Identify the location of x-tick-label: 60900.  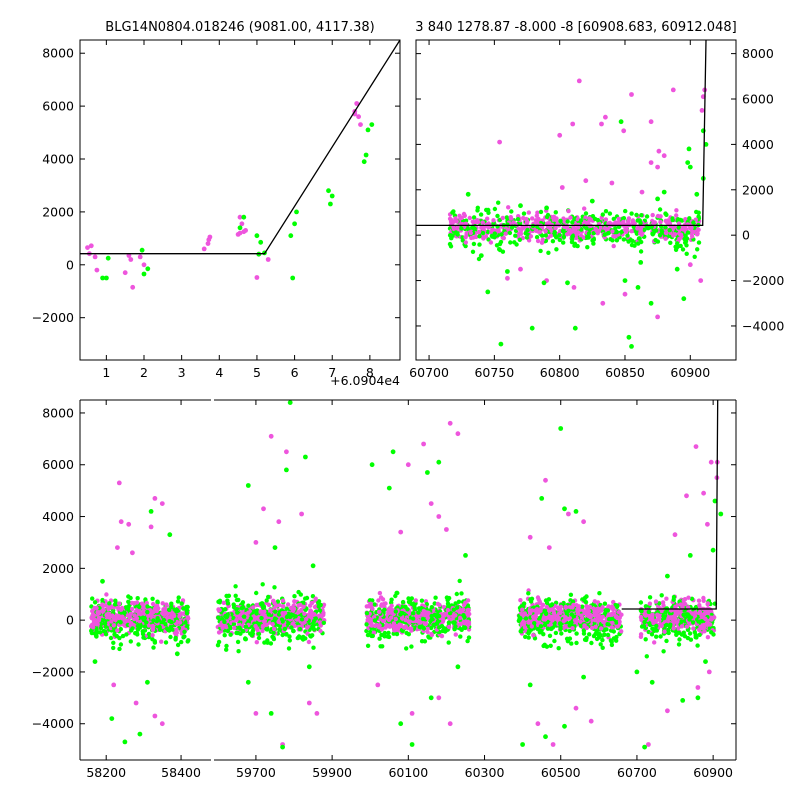
(690, 372).